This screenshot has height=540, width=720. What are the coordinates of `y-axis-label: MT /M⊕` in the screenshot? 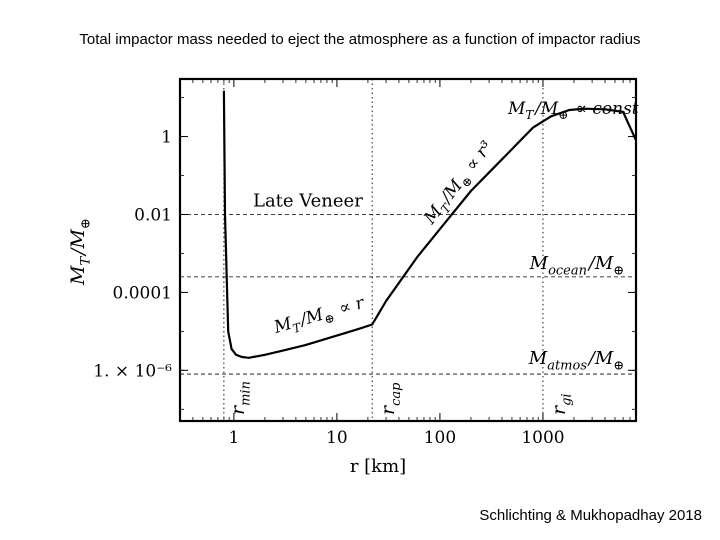 It's located at (80, 251).